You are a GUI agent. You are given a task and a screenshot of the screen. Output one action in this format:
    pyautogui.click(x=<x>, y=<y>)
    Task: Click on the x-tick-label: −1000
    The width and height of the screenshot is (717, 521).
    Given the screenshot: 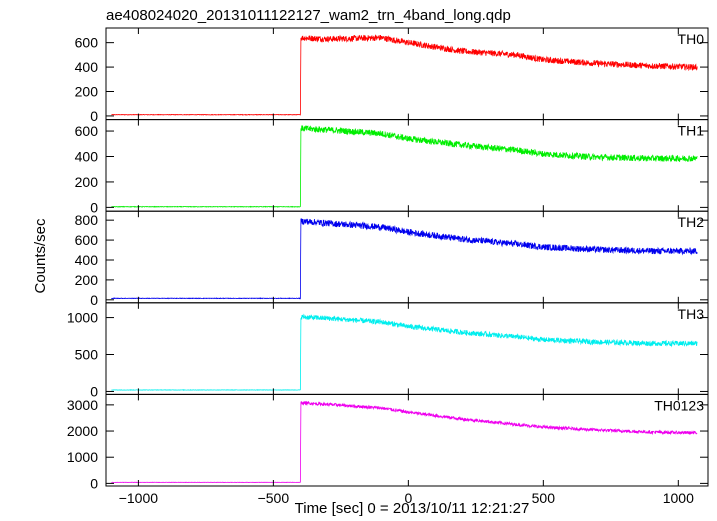 What is the action you would take?
    pyautogui.click(x=139, y=498)
    